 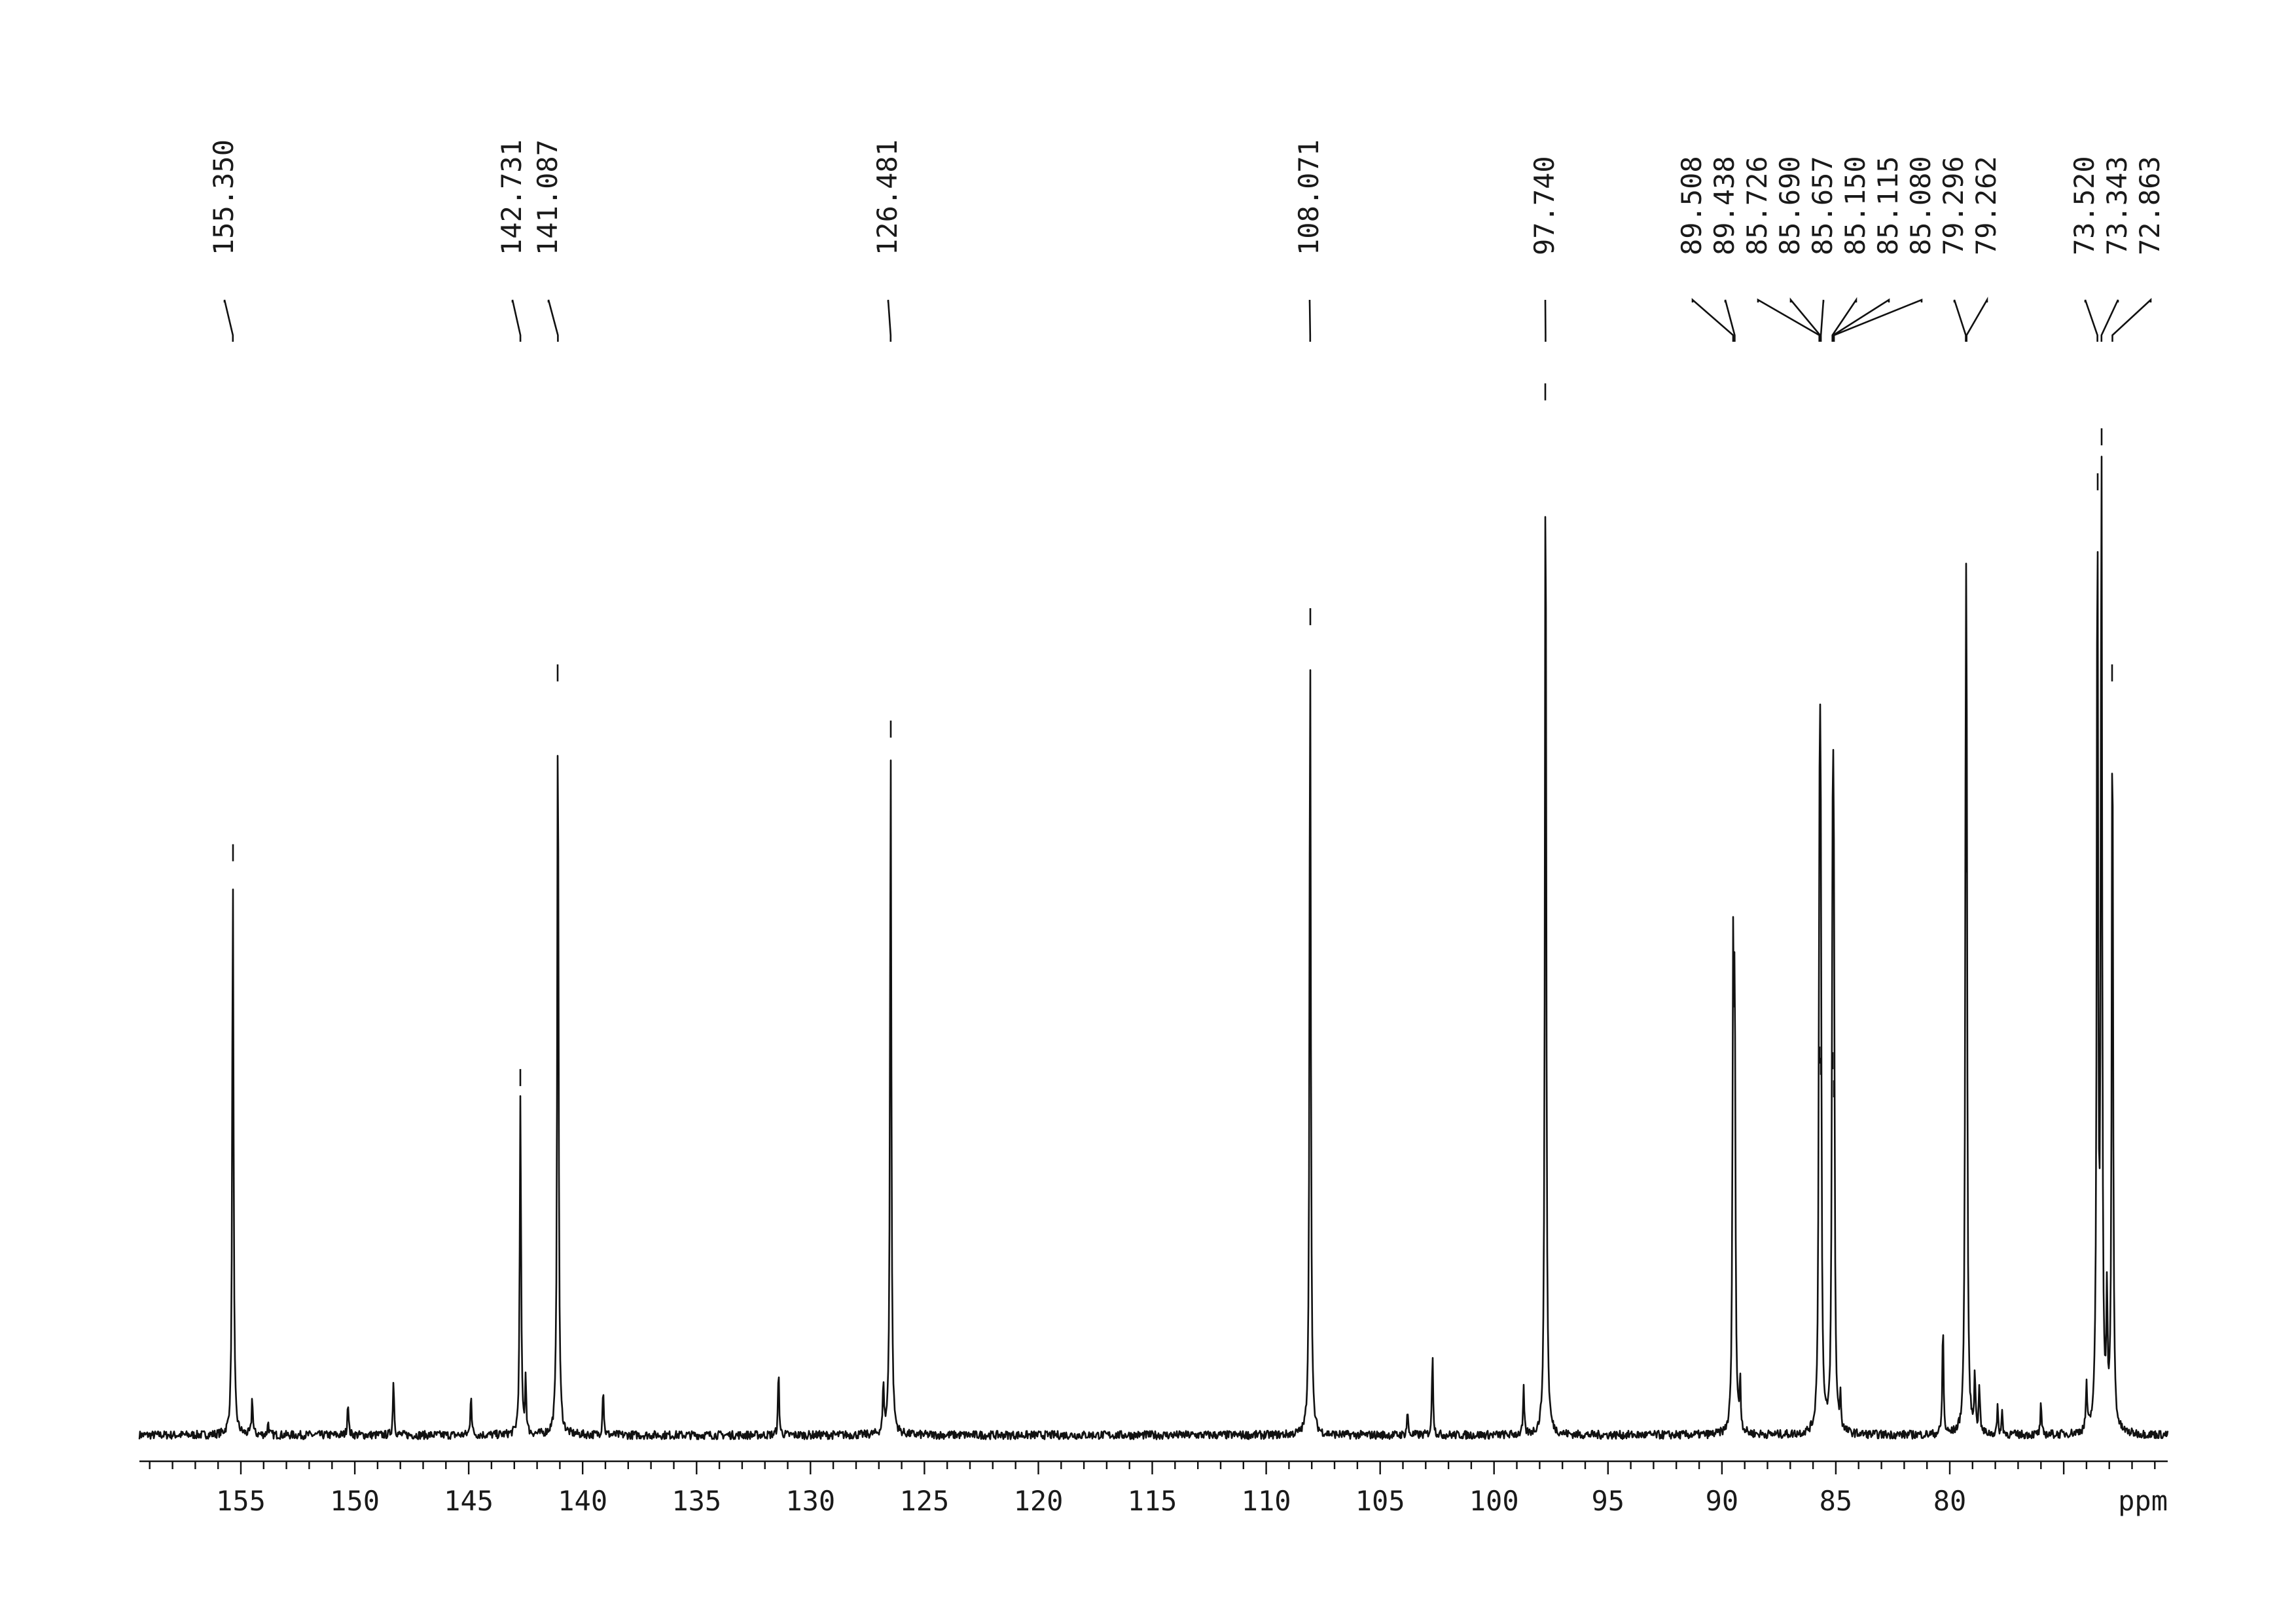 I want to click on peak-label: 85.080, so click(x=1921, y=205).